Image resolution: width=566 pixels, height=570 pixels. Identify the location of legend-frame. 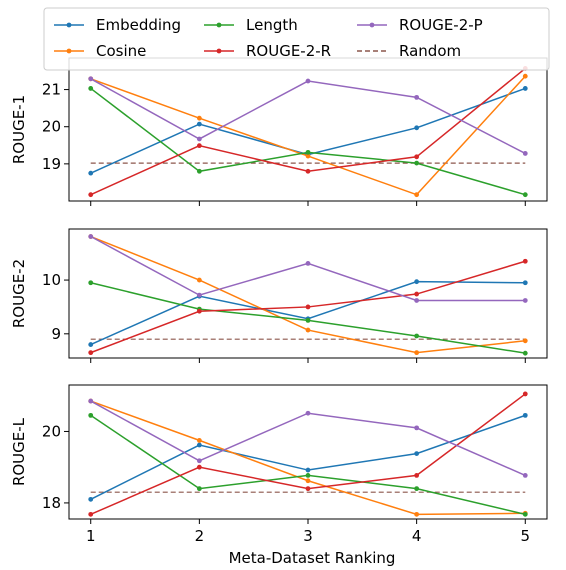
(296, 39).